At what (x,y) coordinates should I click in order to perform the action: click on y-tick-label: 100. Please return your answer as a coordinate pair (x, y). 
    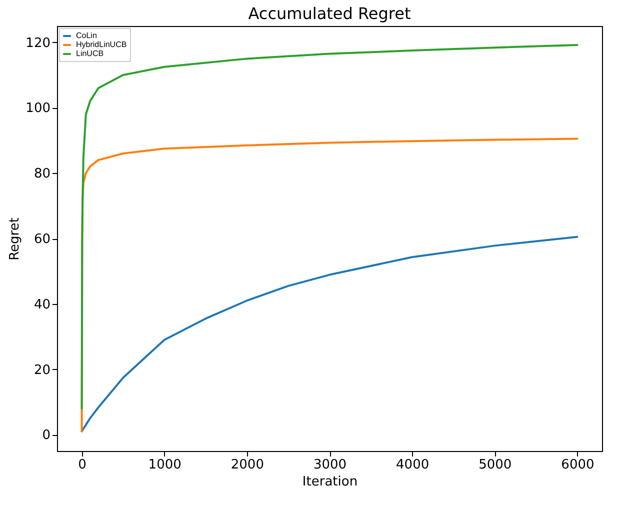
    Looking at the image, I should click on (38, 108).